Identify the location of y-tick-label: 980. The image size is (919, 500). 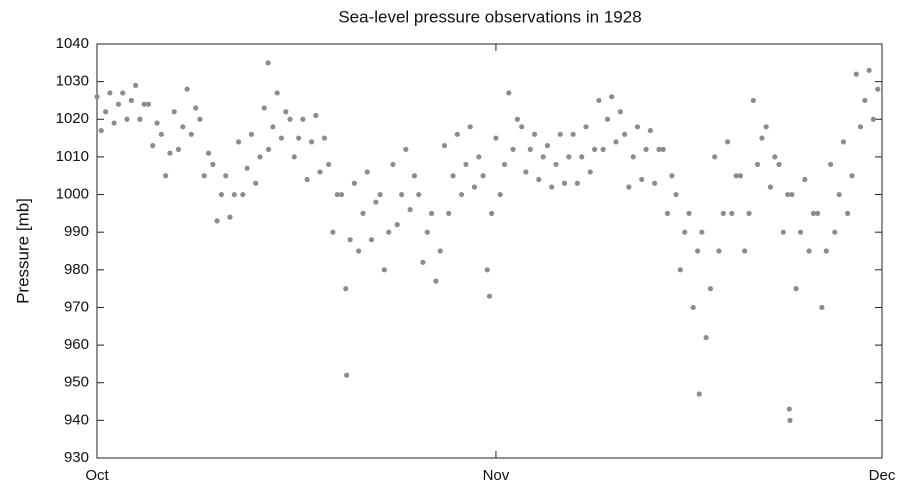
(76, 269).